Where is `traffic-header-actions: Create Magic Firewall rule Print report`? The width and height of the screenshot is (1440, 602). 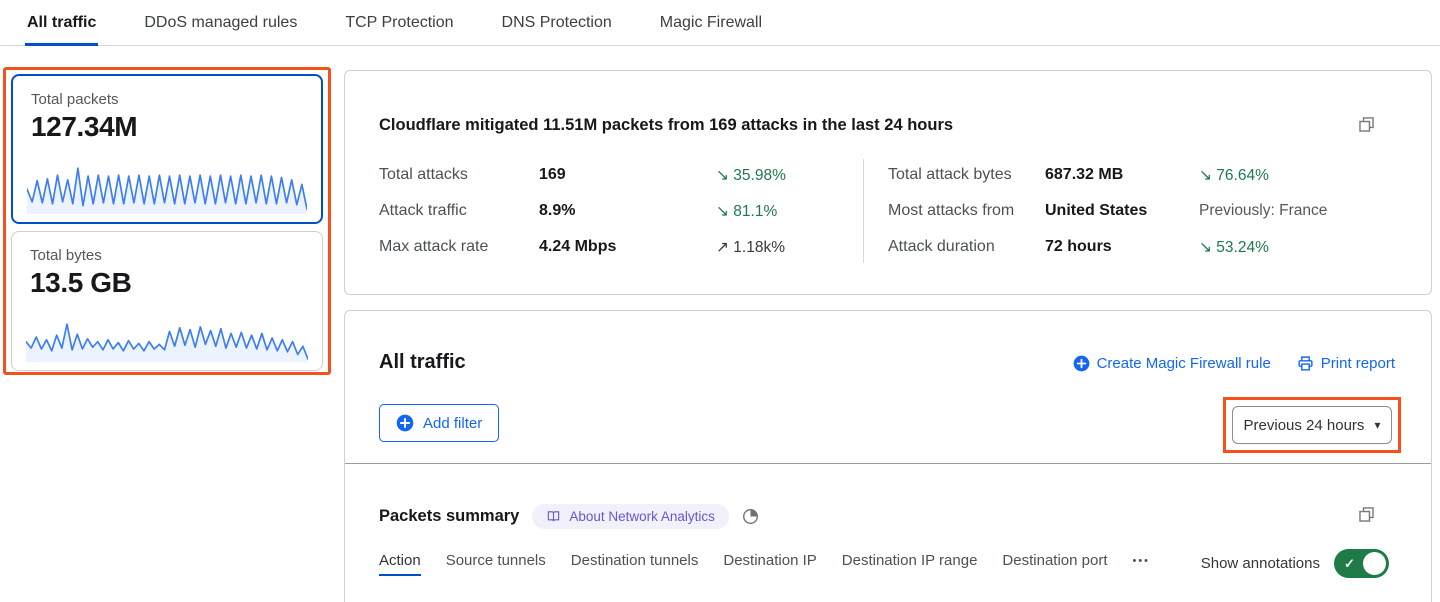
traffic-header-actions: Create Magic Firewall rule Print report is located at coordinates (1234, 363).